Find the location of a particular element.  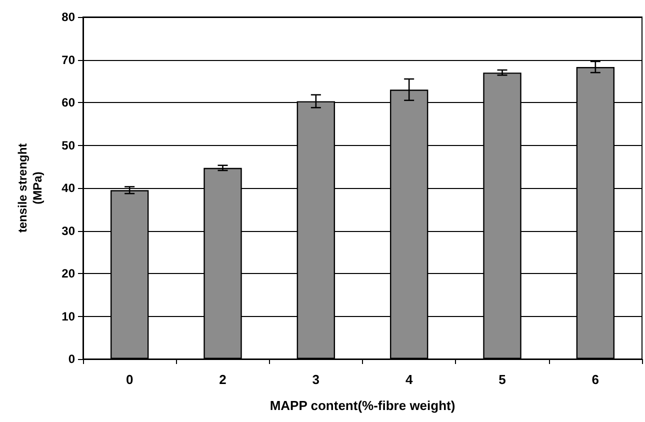

y-tick-label: 20 is located at coordinates (69, 273).